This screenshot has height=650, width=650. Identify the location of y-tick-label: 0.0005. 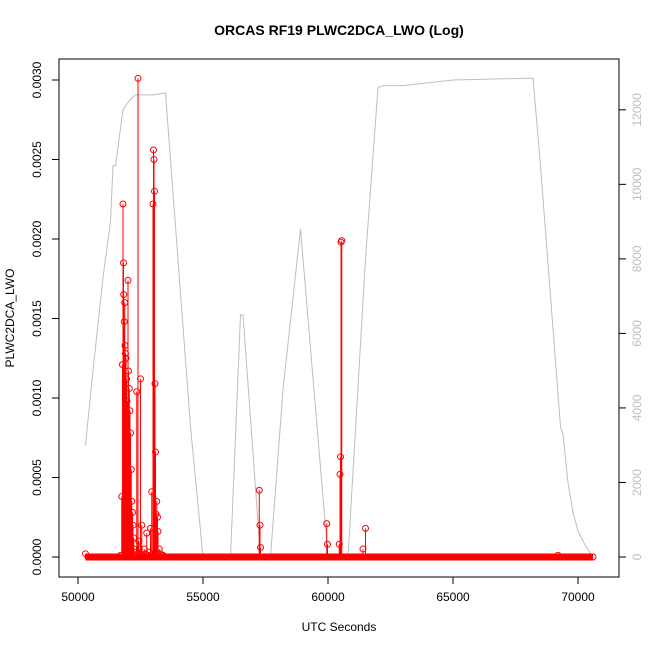
(37, 477).